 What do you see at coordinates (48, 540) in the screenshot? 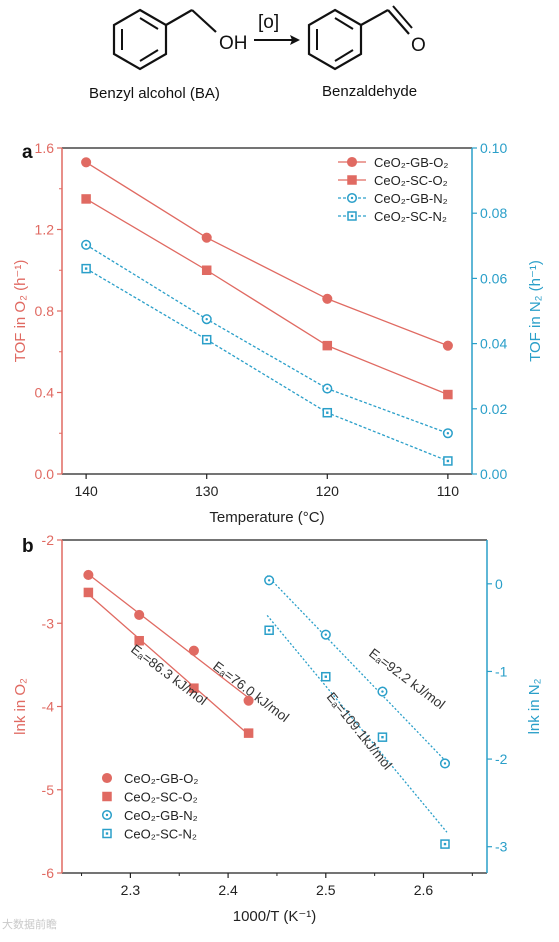
I see `panel-b-left-tick-label: -2` at bounding box center [48, 540].